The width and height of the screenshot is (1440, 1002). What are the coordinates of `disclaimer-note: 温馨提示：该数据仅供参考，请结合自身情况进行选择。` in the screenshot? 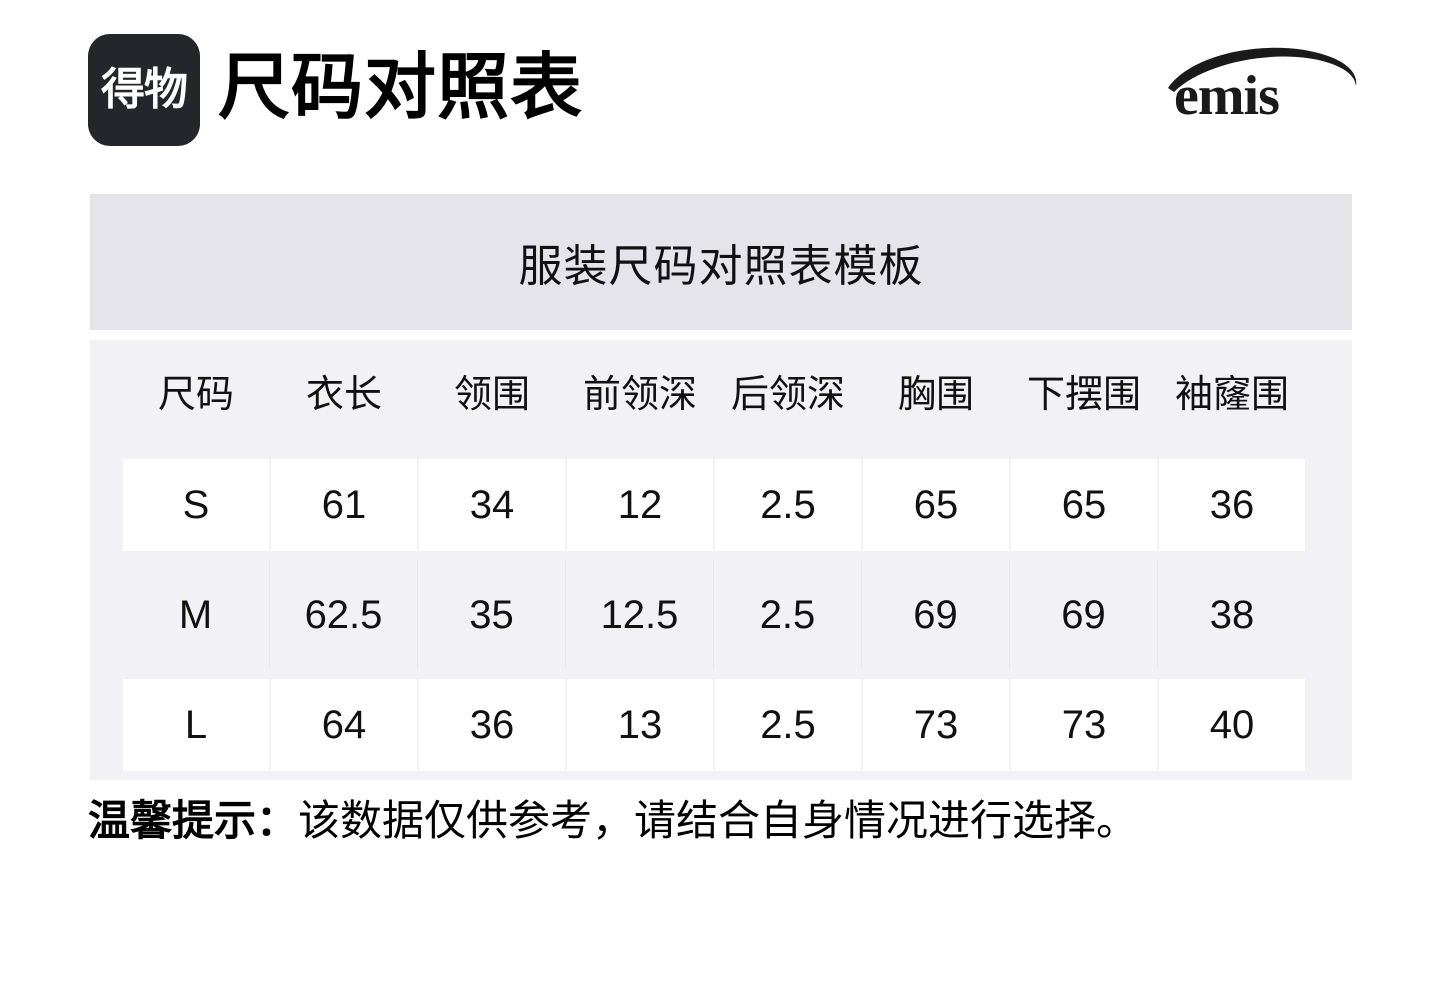 It's located at (723, 821).